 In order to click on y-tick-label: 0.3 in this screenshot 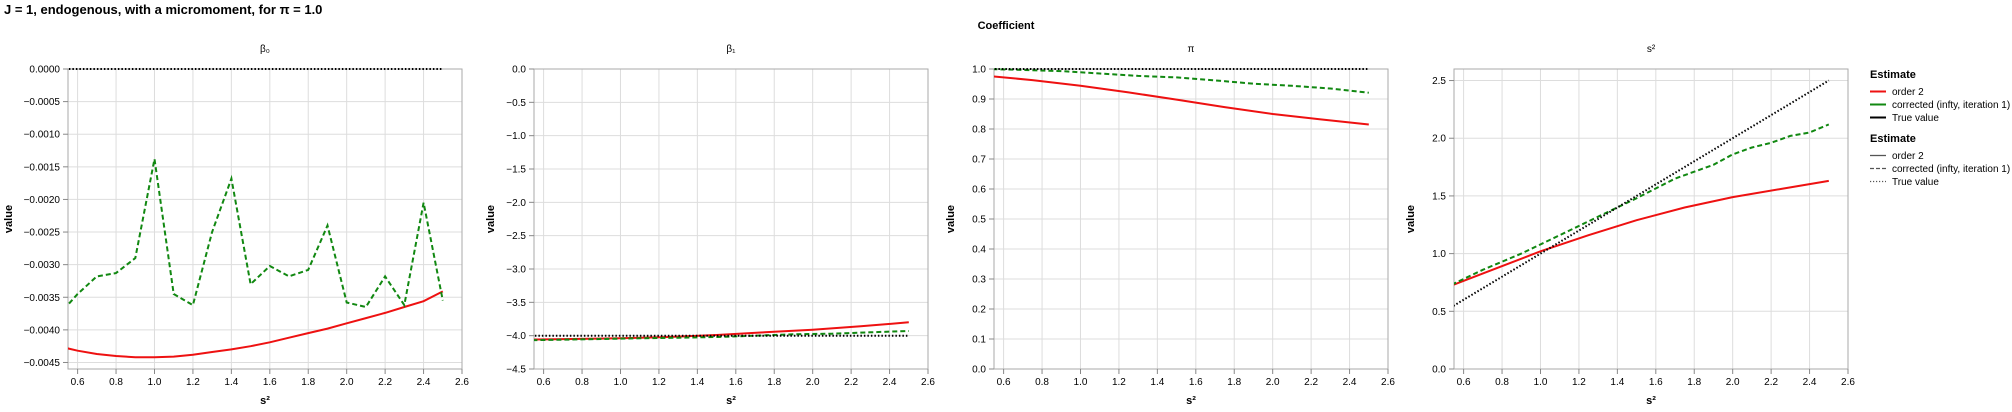, I will do `click(979, 280)`.